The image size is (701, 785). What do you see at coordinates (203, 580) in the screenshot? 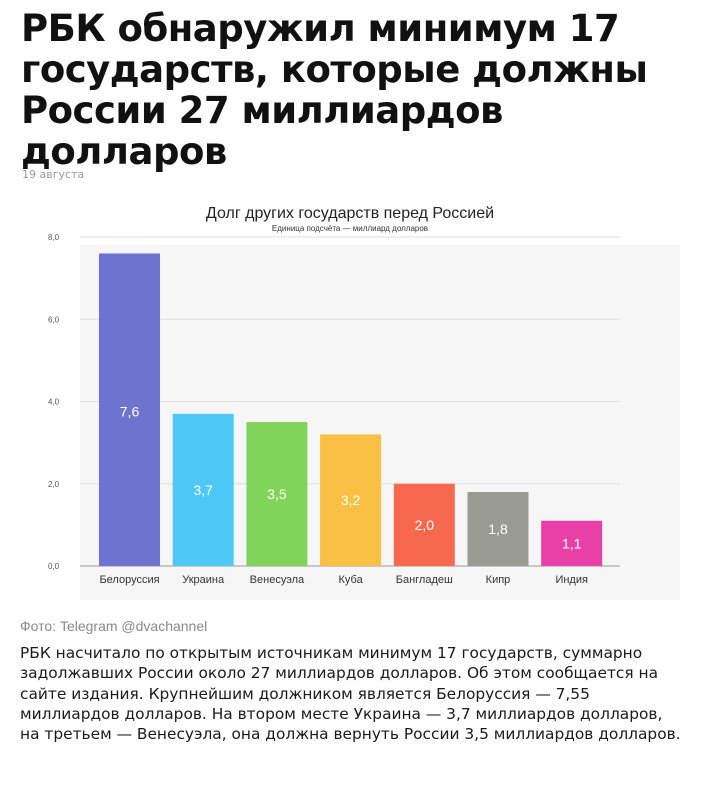
I see `x-tick-label: Украина` at bounding box center [203, 580].